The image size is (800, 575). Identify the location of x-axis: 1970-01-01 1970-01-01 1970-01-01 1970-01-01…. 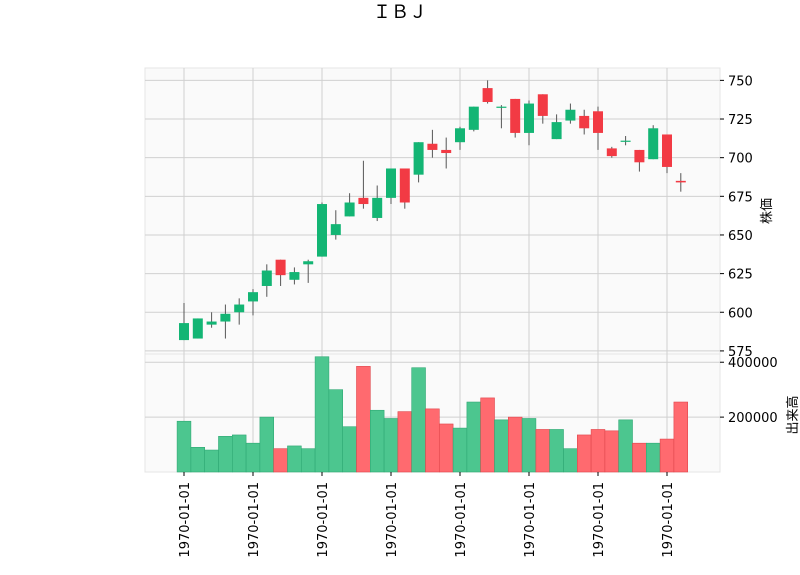
(427, 515).